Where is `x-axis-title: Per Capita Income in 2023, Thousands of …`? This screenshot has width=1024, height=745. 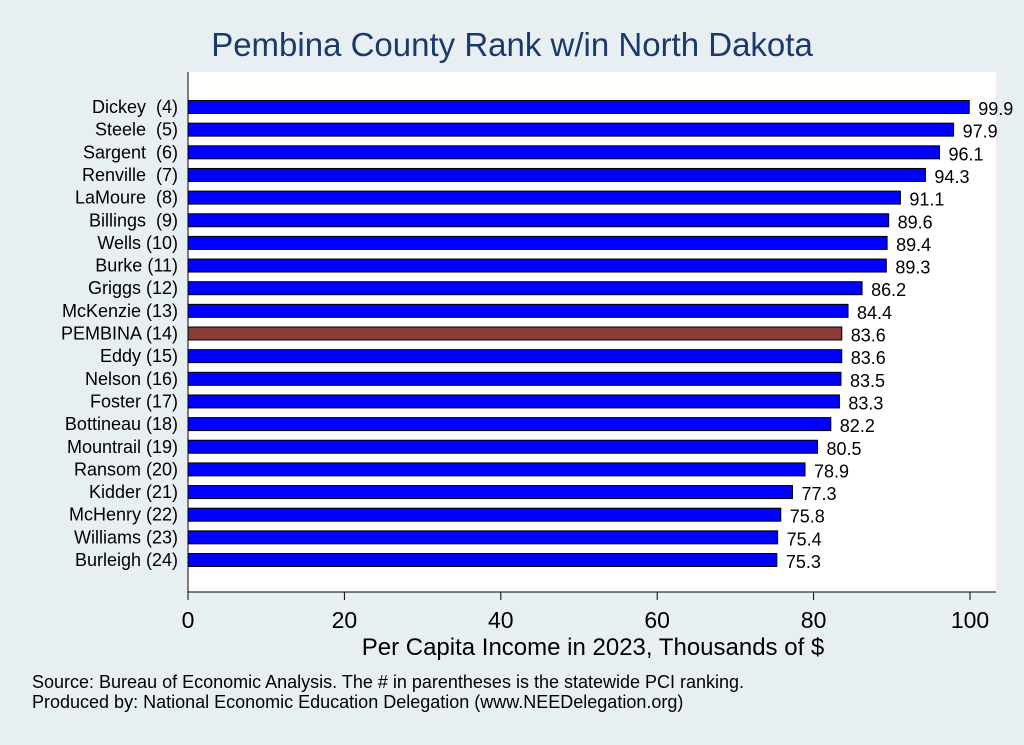
x-axis-title: Per Capita Income in 2023, Thousands of … is located at coordinates (593, 647).